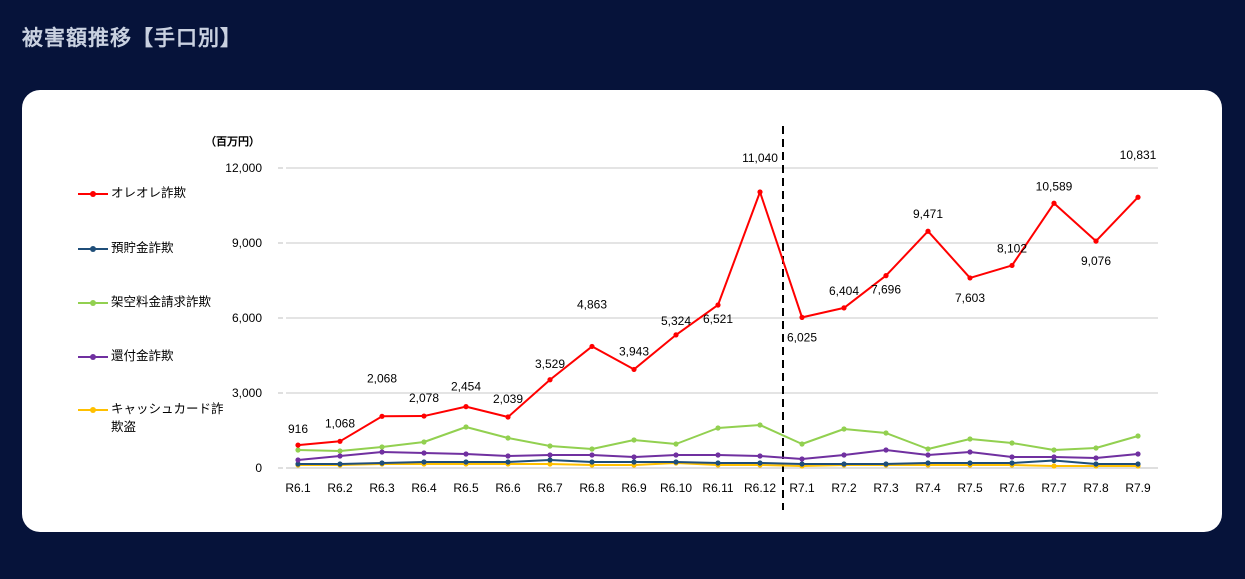 Image resolution: width=1245 pixels, height=579 pixels. Describe the element at coordinates (717, 488) in the screenshot. I see `x-tick-label: R6.11` at that location.